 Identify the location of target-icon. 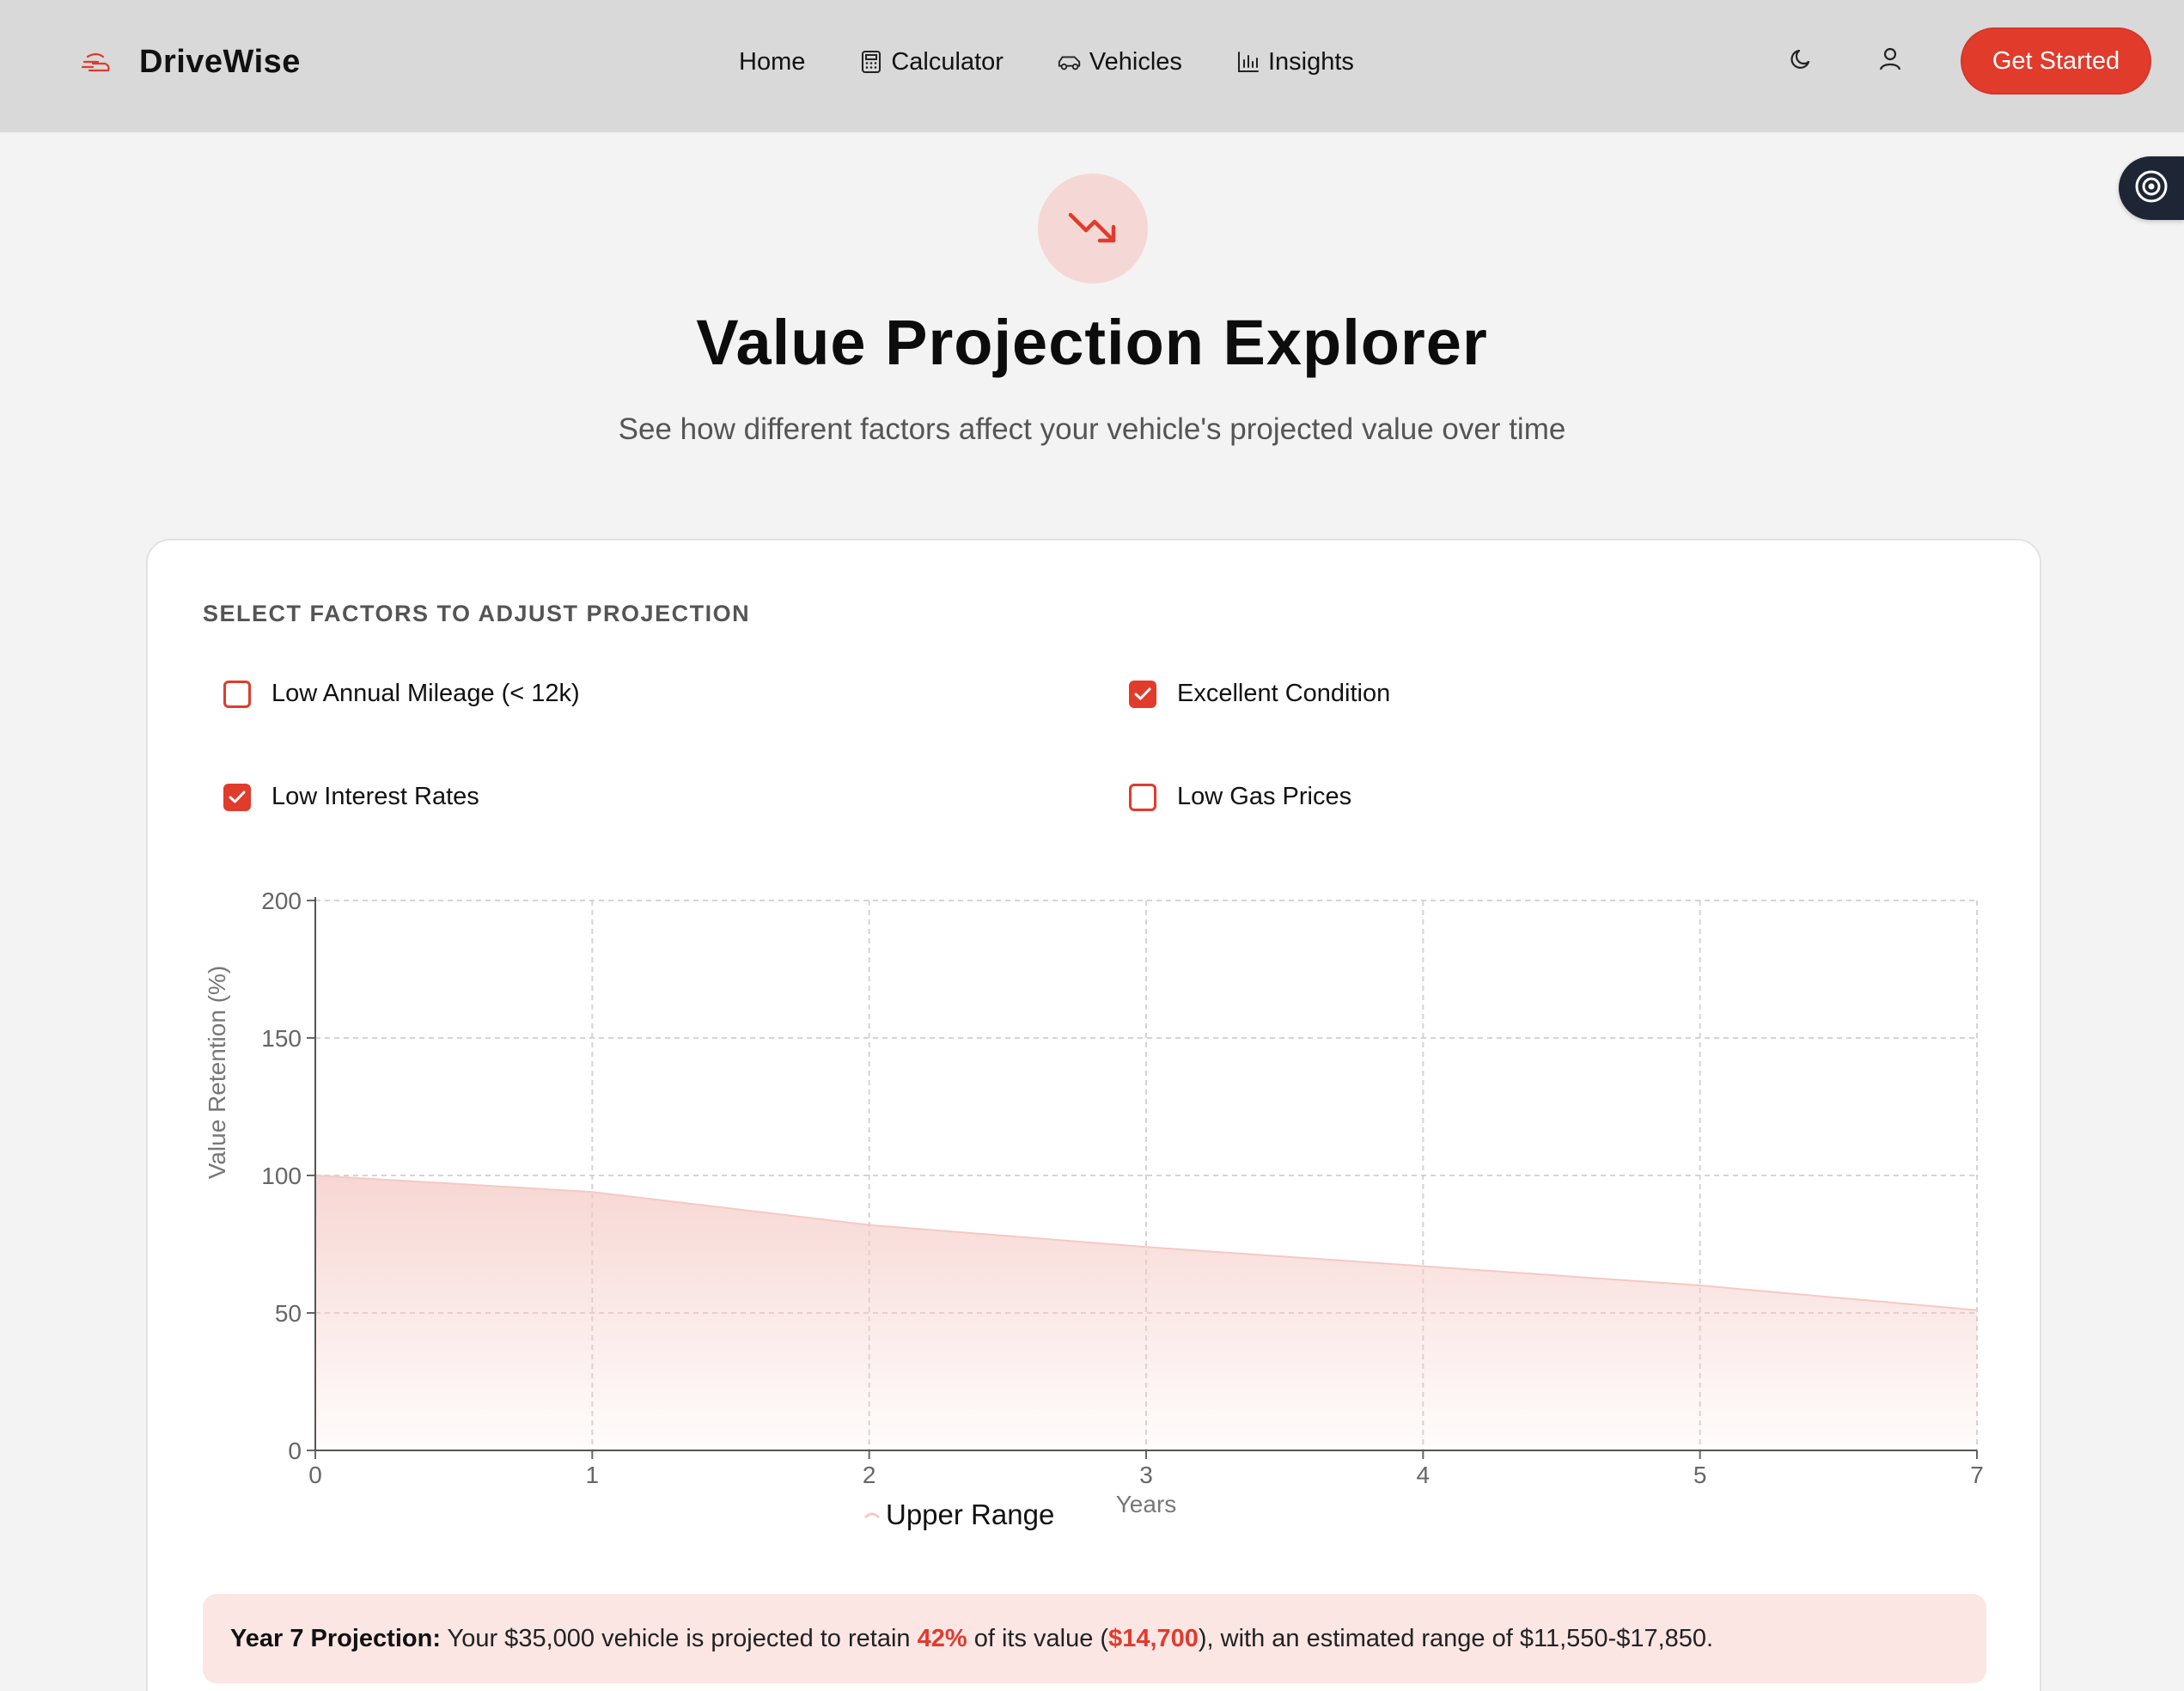
(2151, 189).